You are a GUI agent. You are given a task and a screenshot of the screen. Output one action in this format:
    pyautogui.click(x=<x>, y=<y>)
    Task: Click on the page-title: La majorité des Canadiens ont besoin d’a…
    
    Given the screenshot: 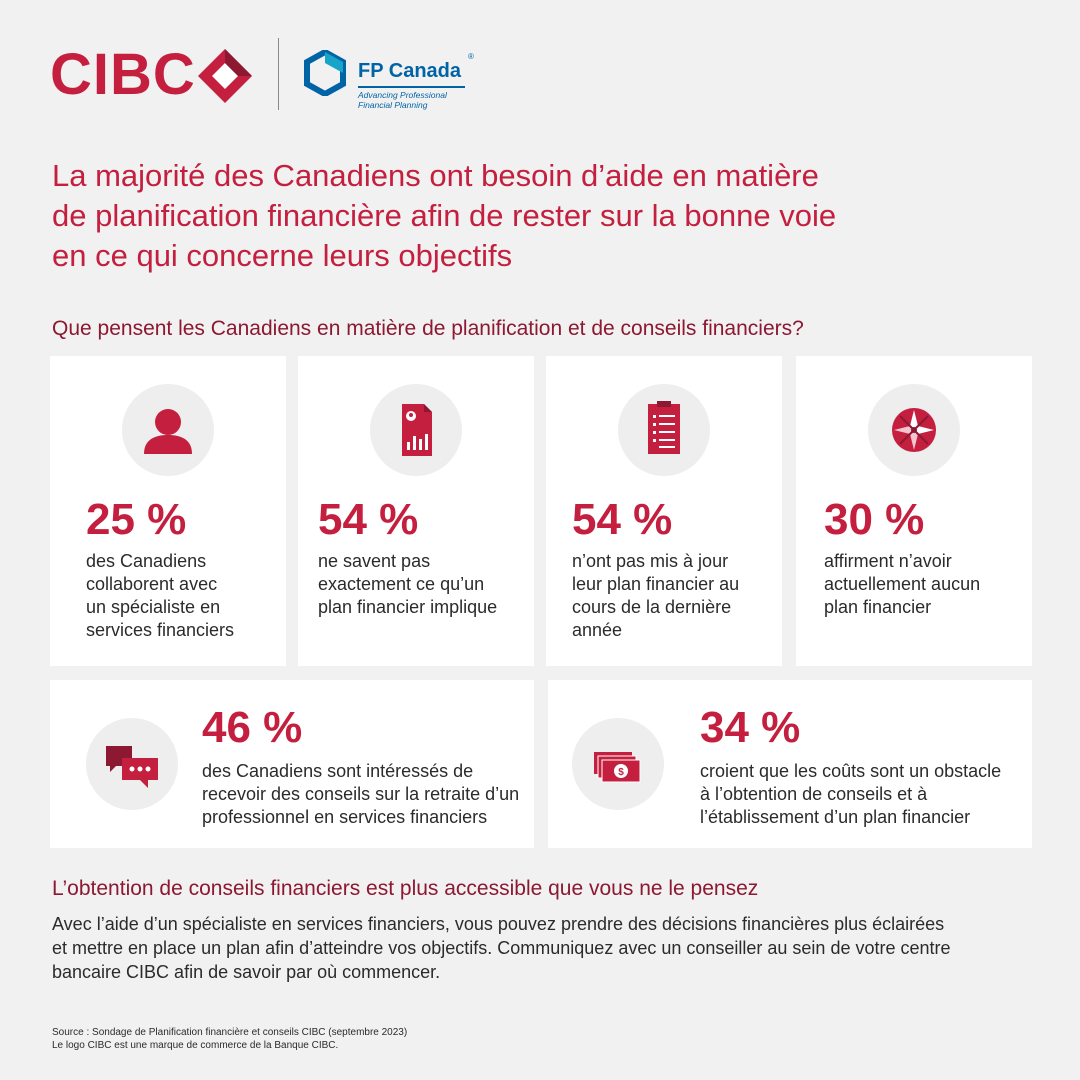 What is the action you would take?
    pyautogui.click(x=512, y=216)
    